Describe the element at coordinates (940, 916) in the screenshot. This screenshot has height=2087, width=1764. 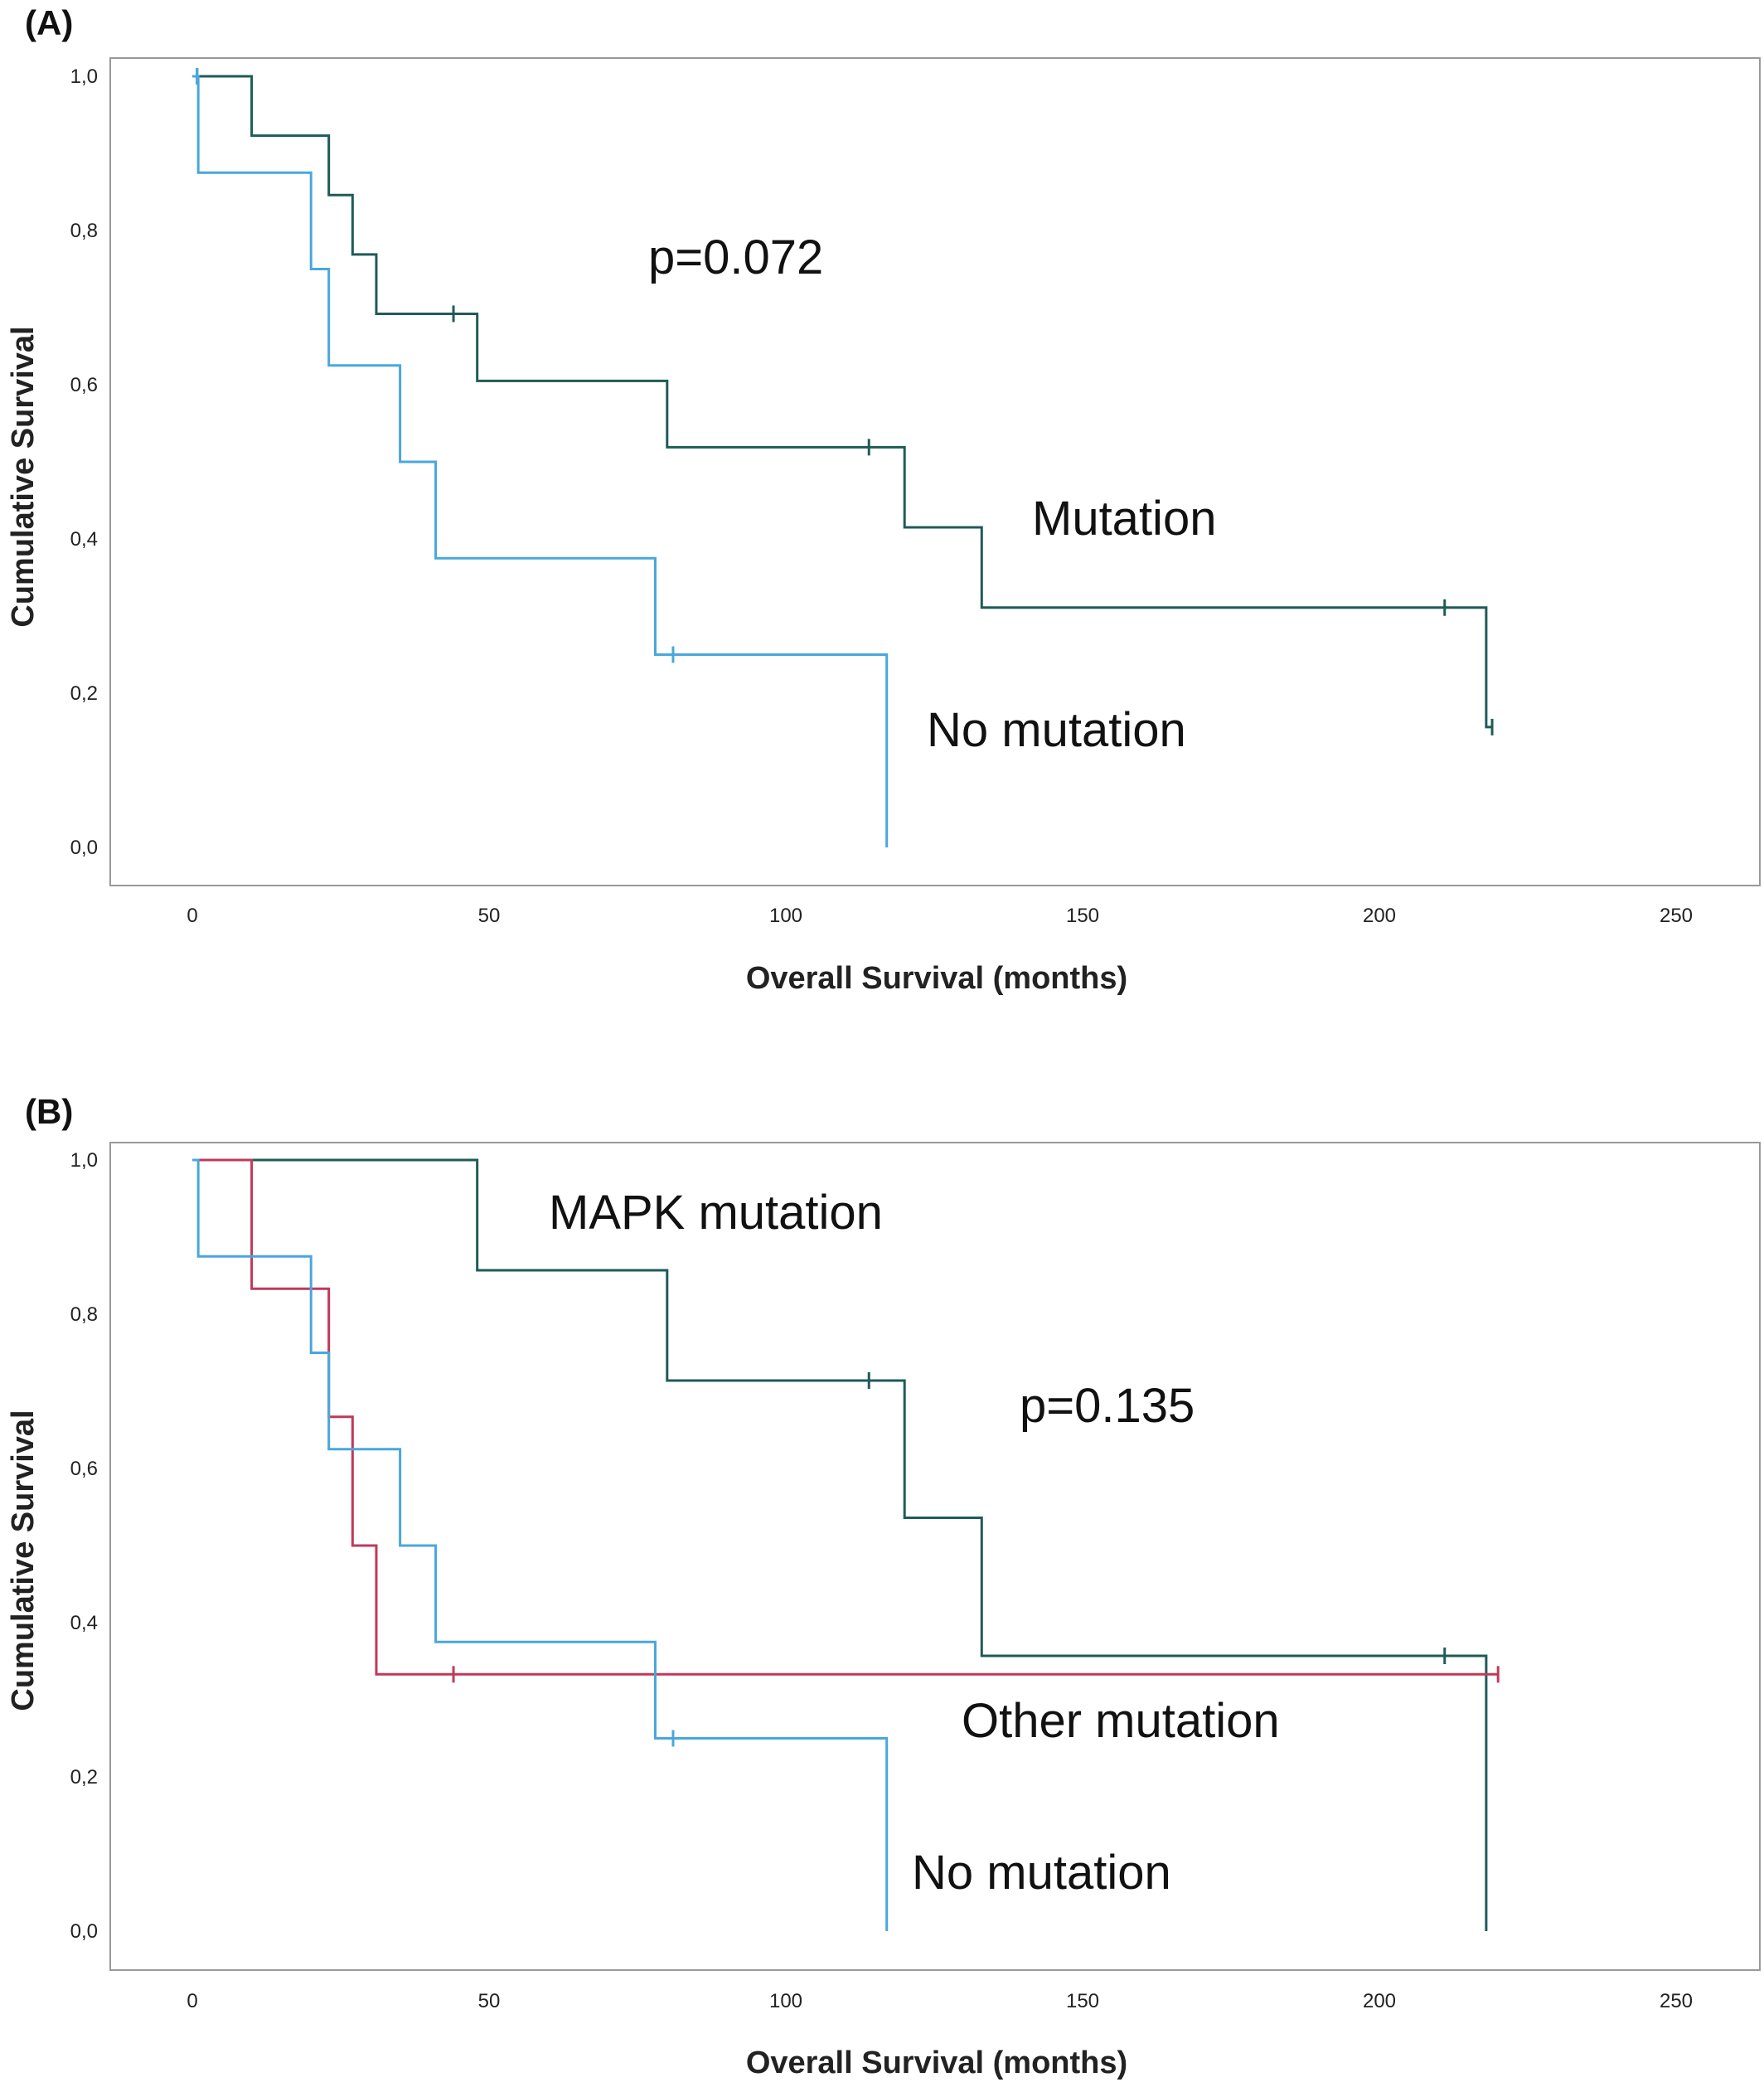
I see `panel-a-x-ticks: 0 50 100 150 200 250` at that location.